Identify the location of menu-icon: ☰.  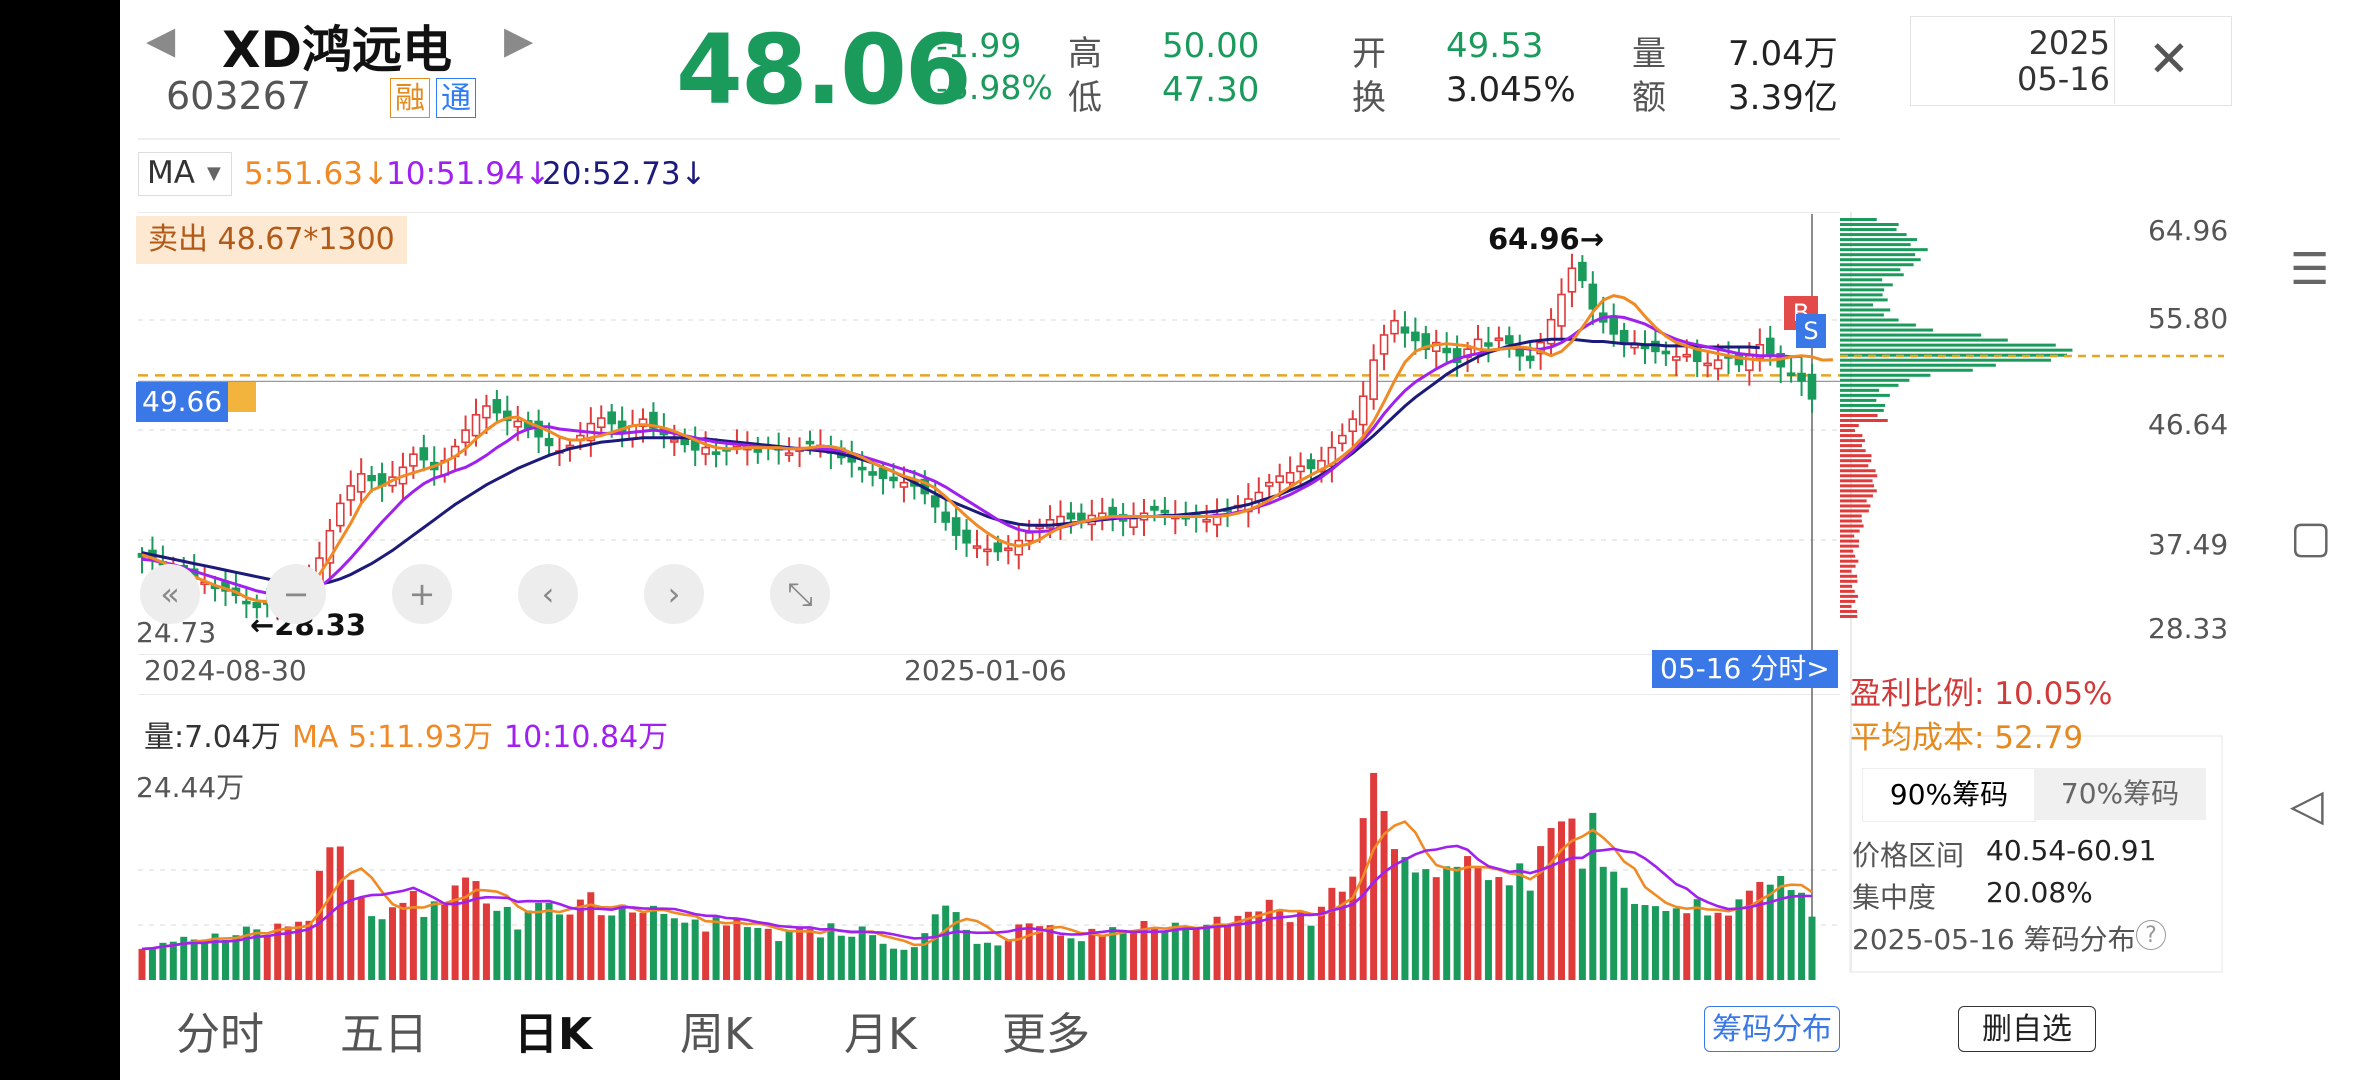
(2310, 269).